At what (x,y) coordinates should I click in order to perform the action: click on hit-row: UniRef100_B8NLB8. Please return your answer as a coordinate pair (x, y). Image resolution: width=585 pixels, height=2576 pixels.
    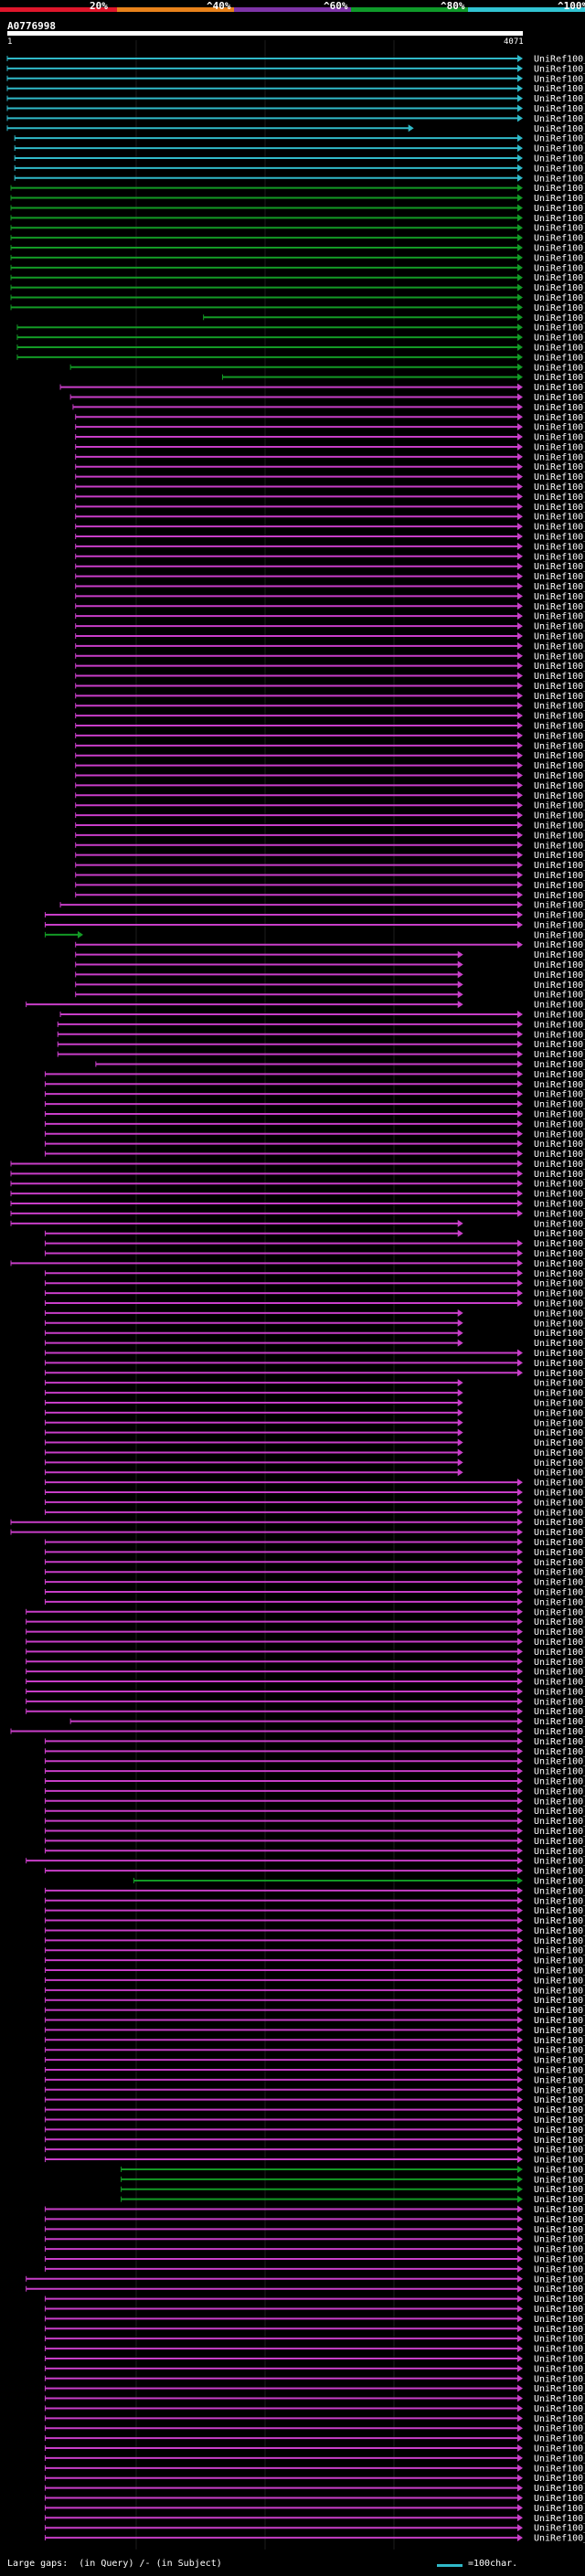
    Looking at the image, I should click on (314, 2419).